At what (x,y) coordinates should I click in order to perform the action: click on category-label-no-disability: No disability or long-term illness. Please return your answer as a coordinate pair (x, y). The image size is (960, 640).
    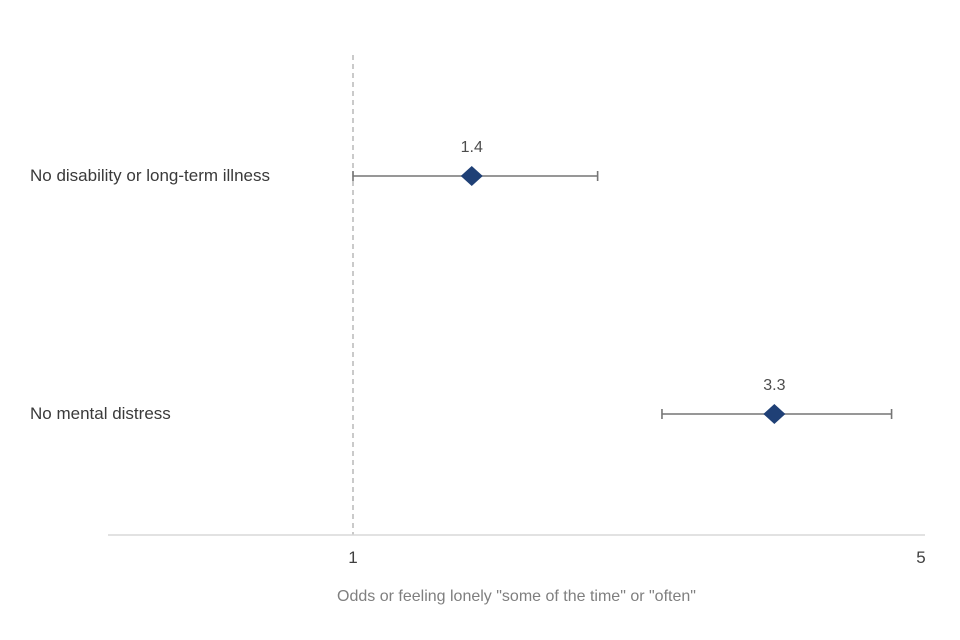
    Looking at the image, I should click on (150, 175).